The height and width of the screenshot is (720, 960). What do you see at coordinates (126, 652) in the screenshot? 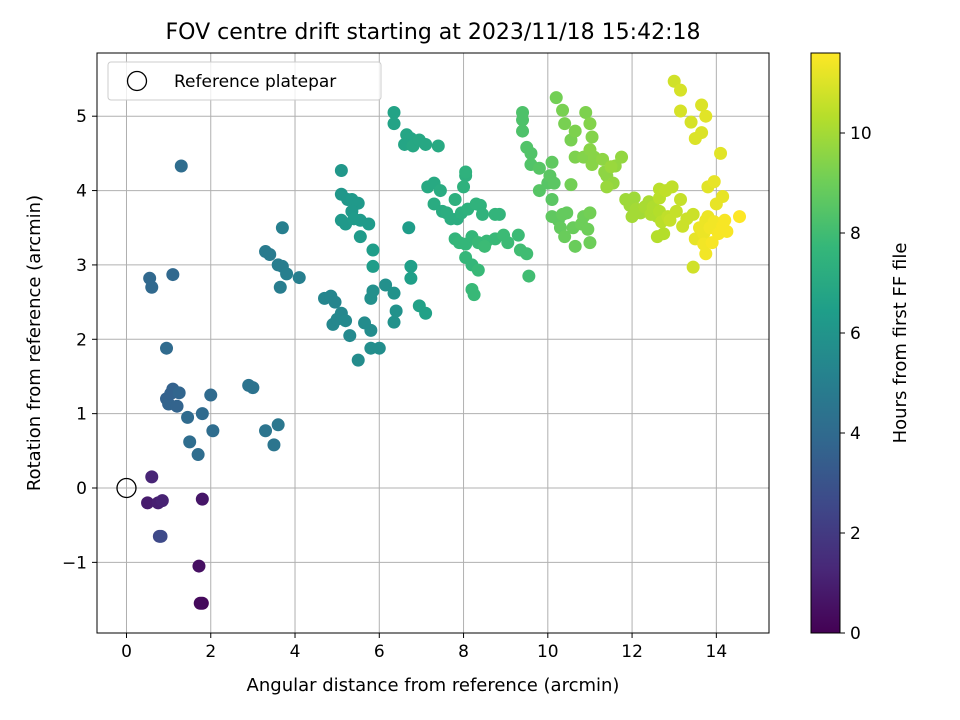
I see `x-tick-label: 0` at bounding box center [126, 652].